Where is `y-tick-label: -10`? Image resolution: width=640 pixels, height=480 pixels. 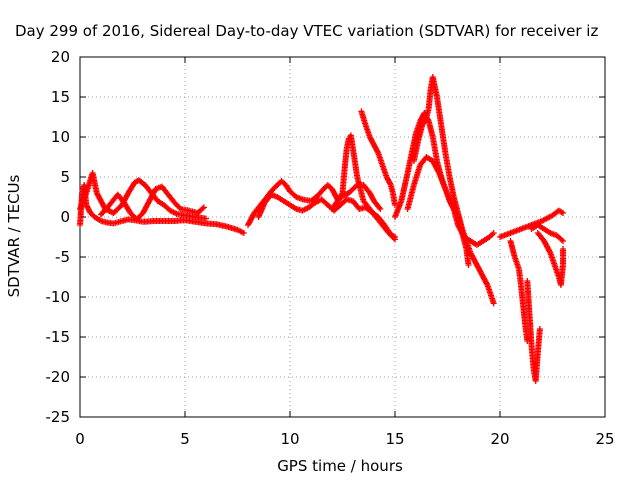
y-tick-label: -10 is located at coordinates (58, 297).